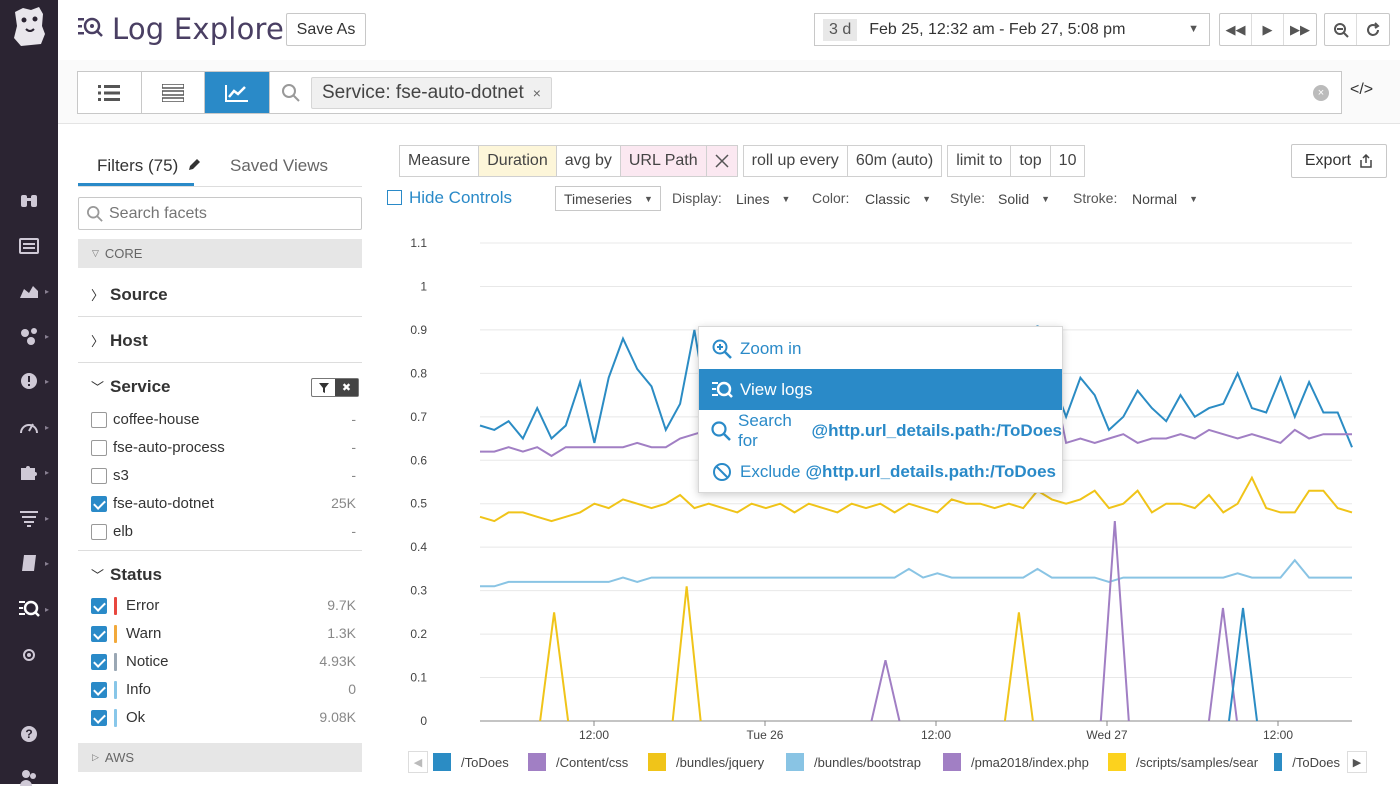 This screenshot has height=792, width=1400. What do you see at coordinates (765, 430) in the screenshot?
I see `menu-search-for-label: Search for` at bounding box center [765, 430].